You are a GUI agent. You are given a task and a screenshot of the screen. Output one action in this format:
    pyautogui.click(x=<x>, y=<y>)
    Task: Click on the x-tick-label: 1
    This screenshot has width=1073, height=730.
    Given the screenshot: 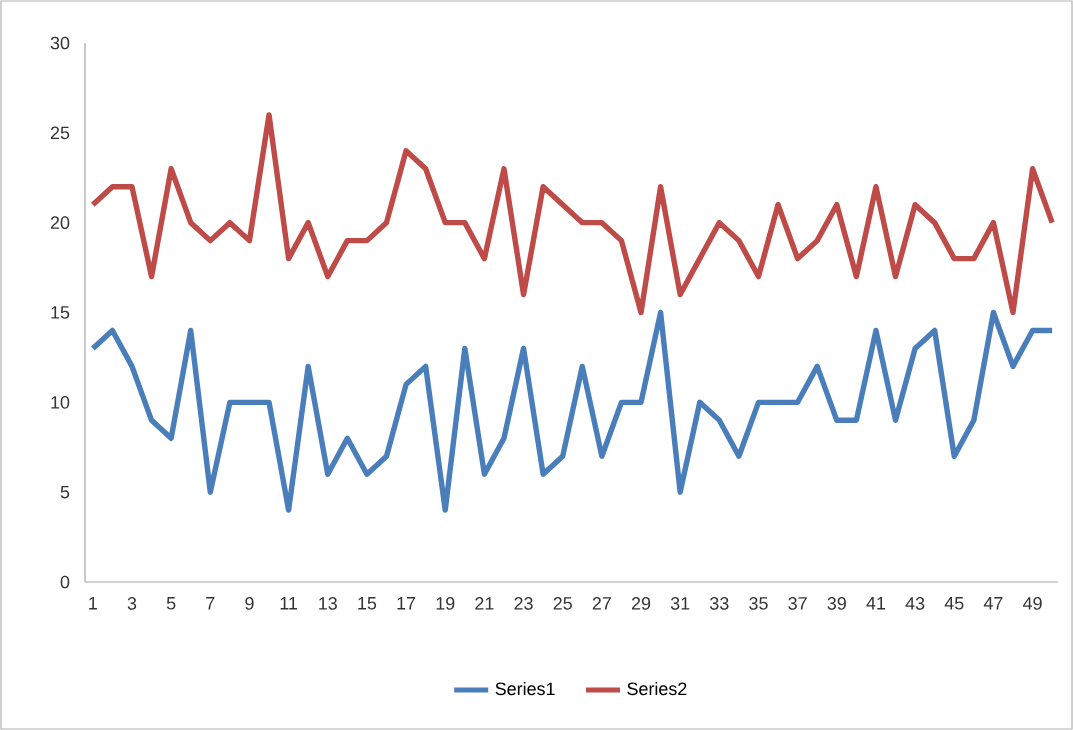 What is the action you would take?
    pyautogui.click(x=93, y=603)
    